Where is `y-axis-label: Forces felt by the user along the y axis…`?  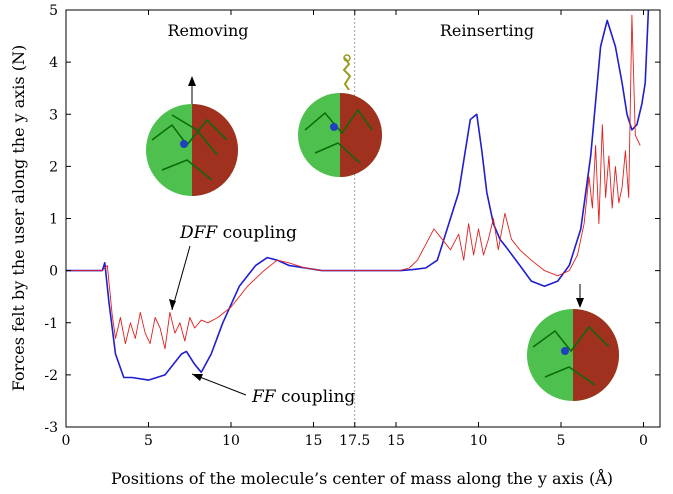 y-axis-label: Forces felt by the user along the y axis… is located at coordinates (18, 218).